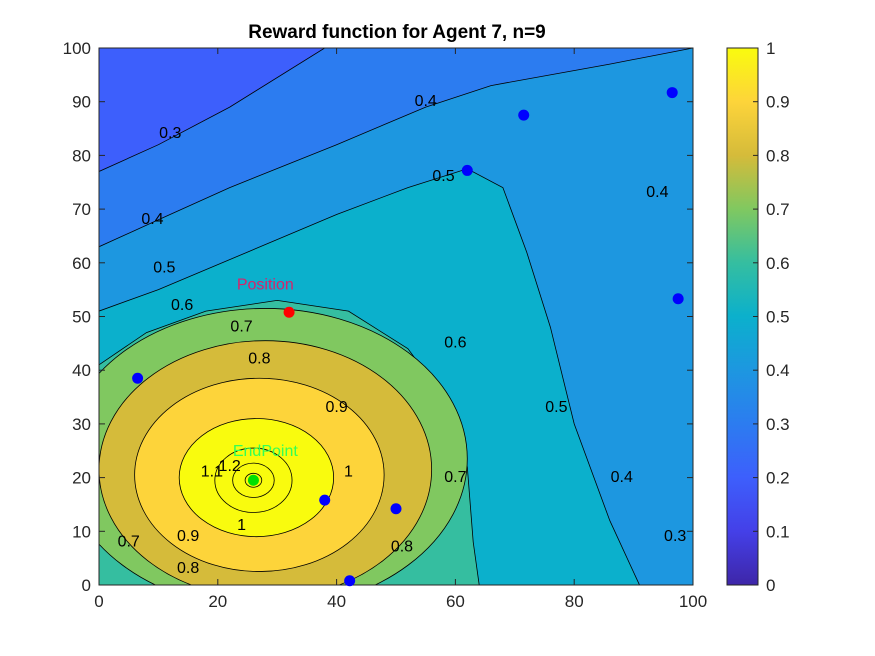 The image size is (875, 656). What do you see at coordinates (81, 478) in the screenshot?
I see `y-tick-label: 20` at bounding box center [81, 478].